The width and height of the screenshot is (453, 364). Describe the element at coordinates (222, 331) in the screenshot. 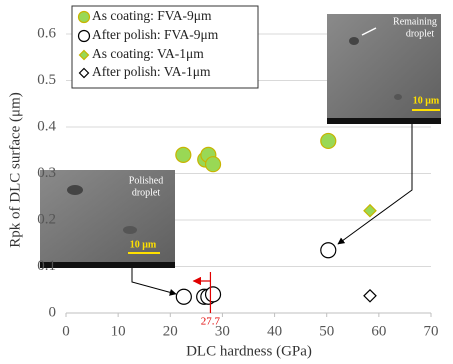

I see `x-tick-label: 30` at that location.